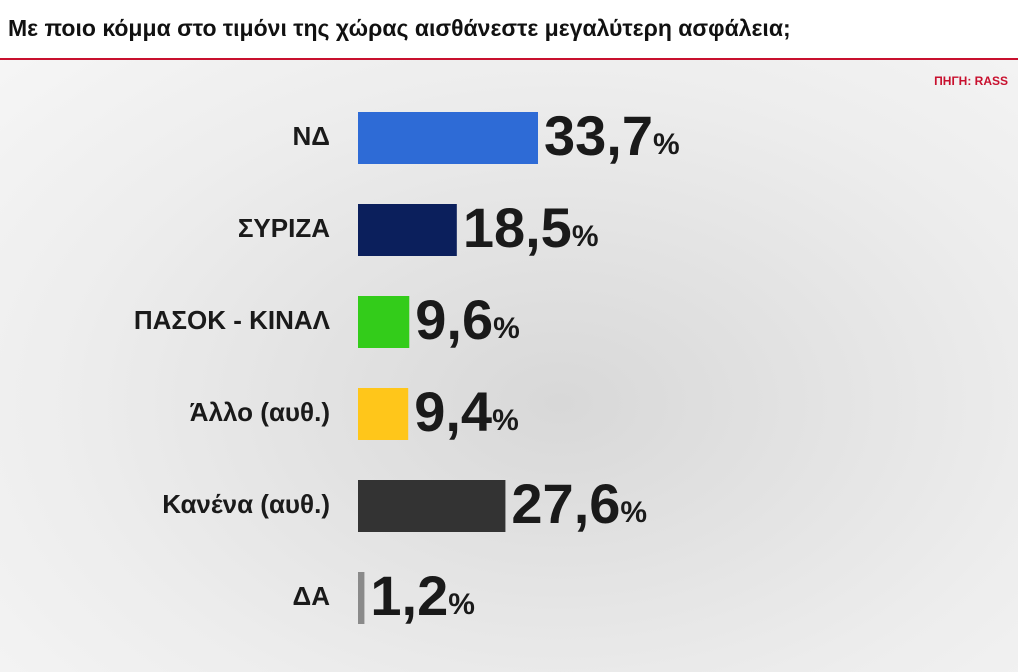 This screenshot has width=1018, height=672. What do you see at coordinates (467, 319) in the screenshot?
I see `value-label: 9,6%` at bounding box center [467, 319].